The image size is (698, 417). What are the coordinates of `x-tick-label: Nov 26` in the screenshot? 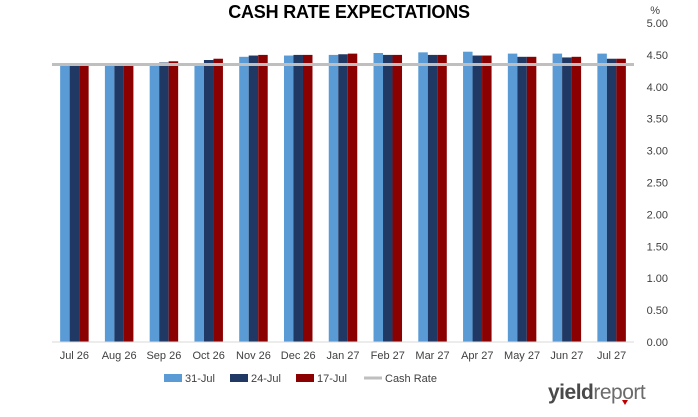 It's located at (253, 356).